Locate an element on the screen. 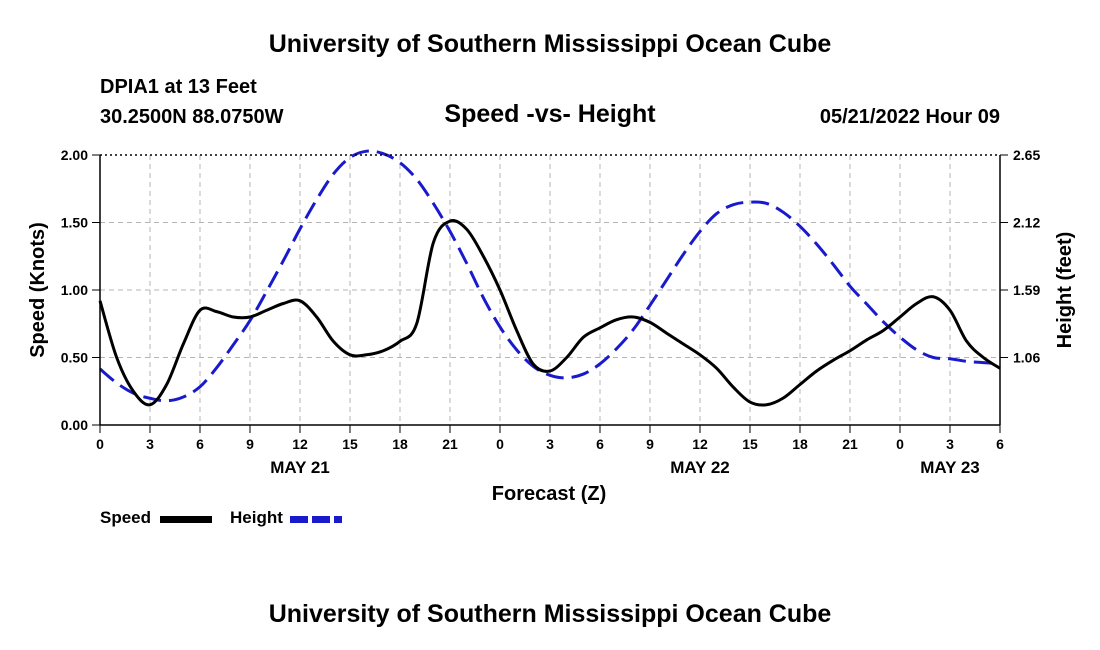 The image size is (1100, 650). forecast-datetime: 05/21/2022 Hour 09 is located at coordinates (909, 117).